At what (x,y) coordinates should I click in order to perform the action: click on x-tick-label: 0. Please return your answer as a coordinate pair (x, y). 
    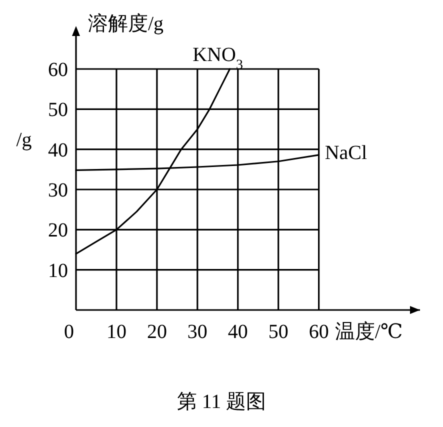
    Looking at the image, I should click on (69, 332).